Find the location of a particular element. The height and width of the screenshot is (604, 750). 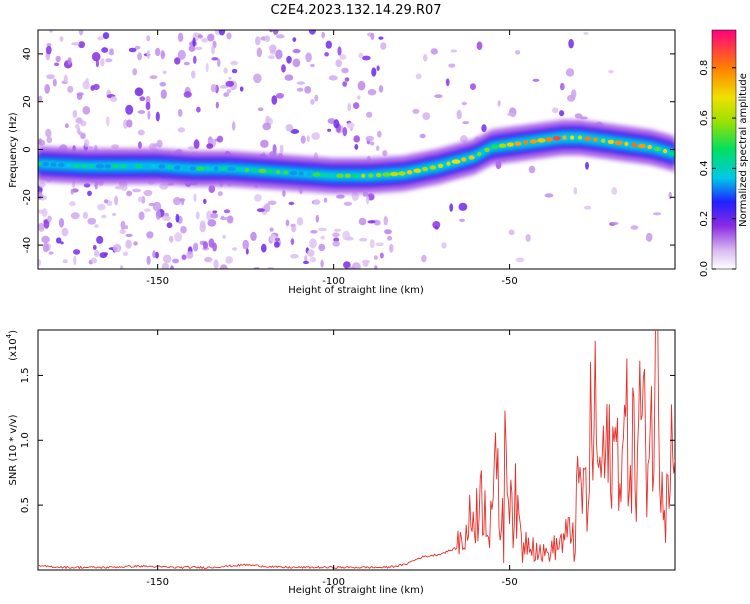

y-tick-label: 0.5 is located at coordinates (25, 505).